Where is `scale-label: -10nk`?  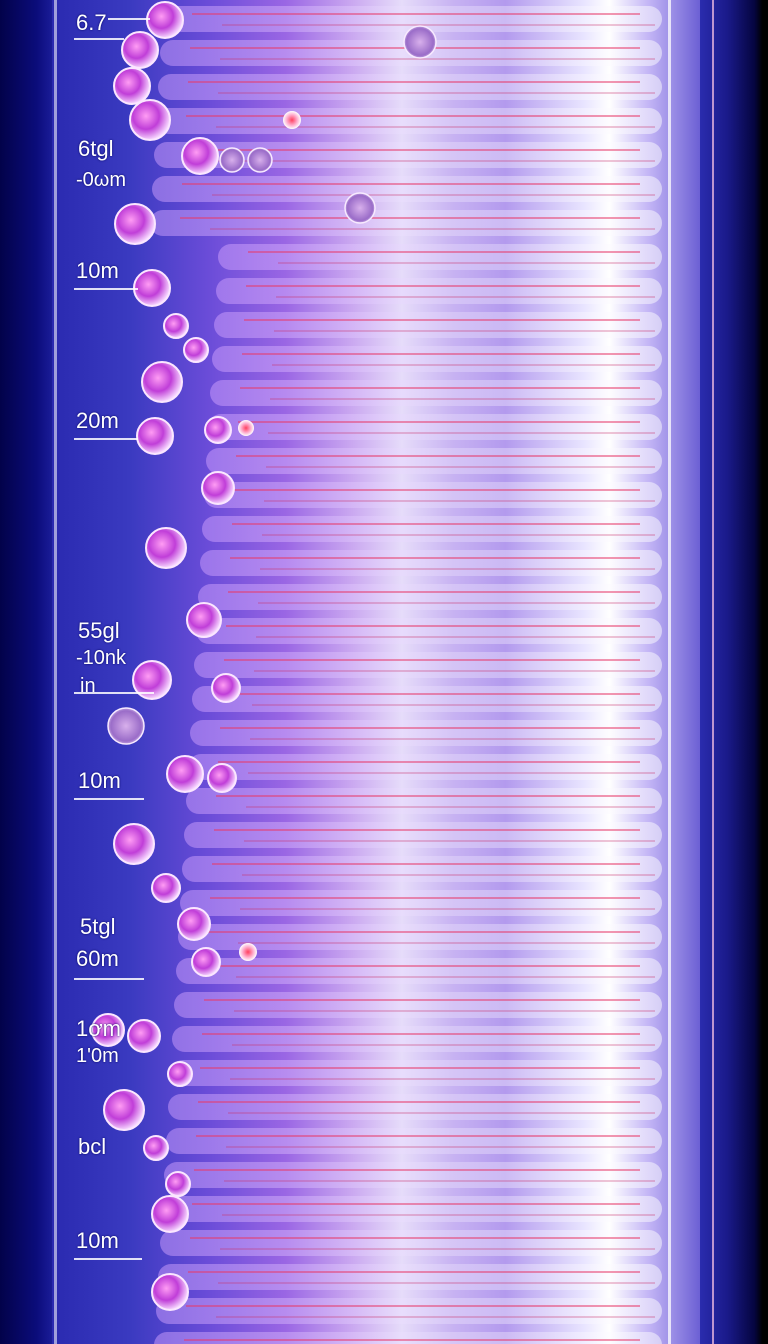
scale-label: -10nk is located at coordinates (101, 658).